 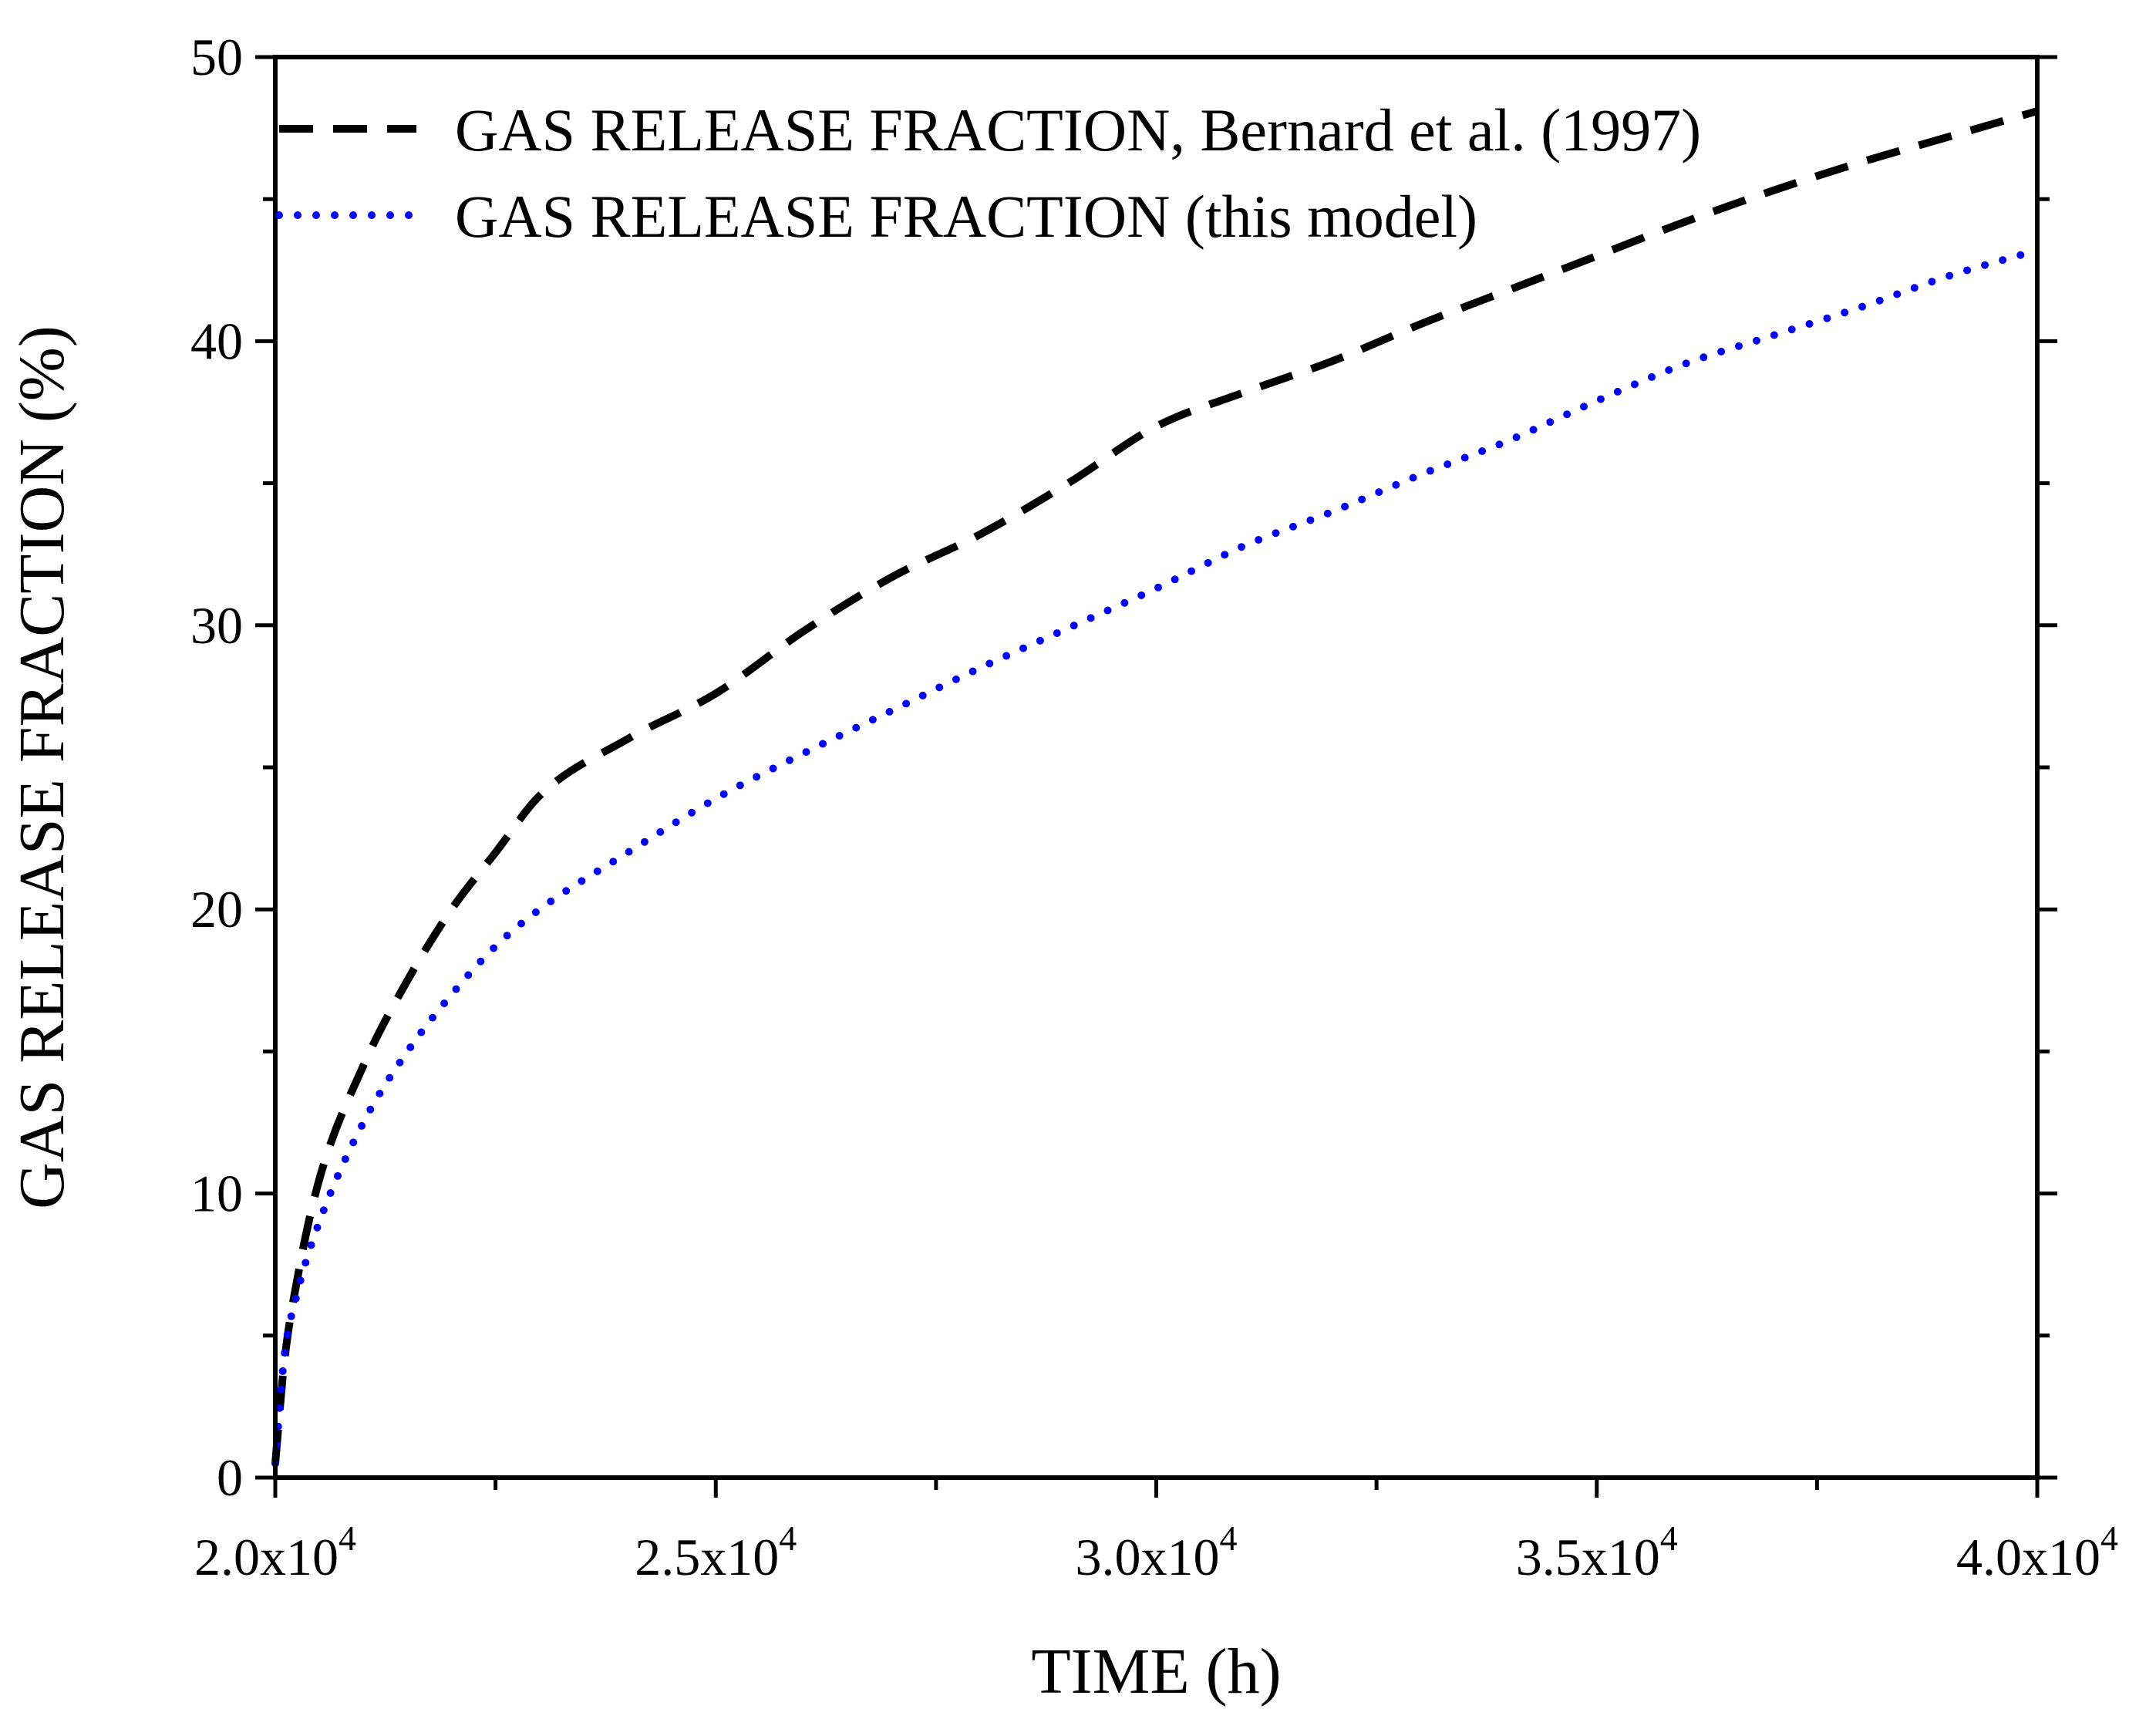 What do you see at coordinates (2109, 1538) in the screenshot?
I see `x-tick-exponent-4: 4` at bounding box center [2109, 1538].